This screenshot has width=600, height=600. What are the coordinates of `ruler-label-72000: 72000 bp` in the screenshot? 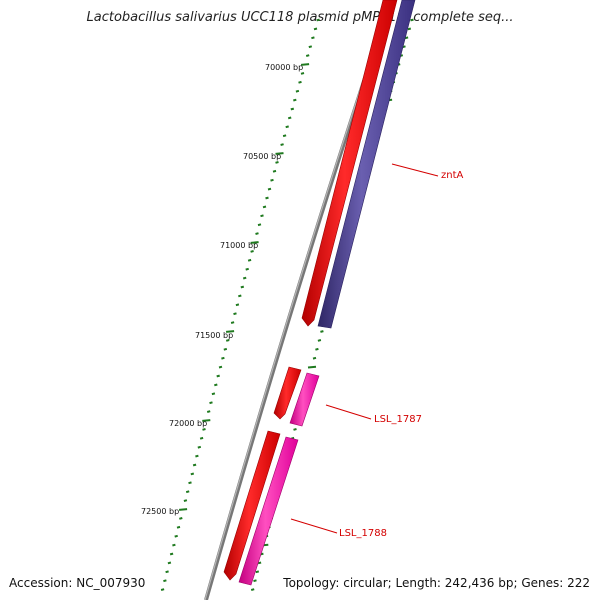 It's located at (188, 423).